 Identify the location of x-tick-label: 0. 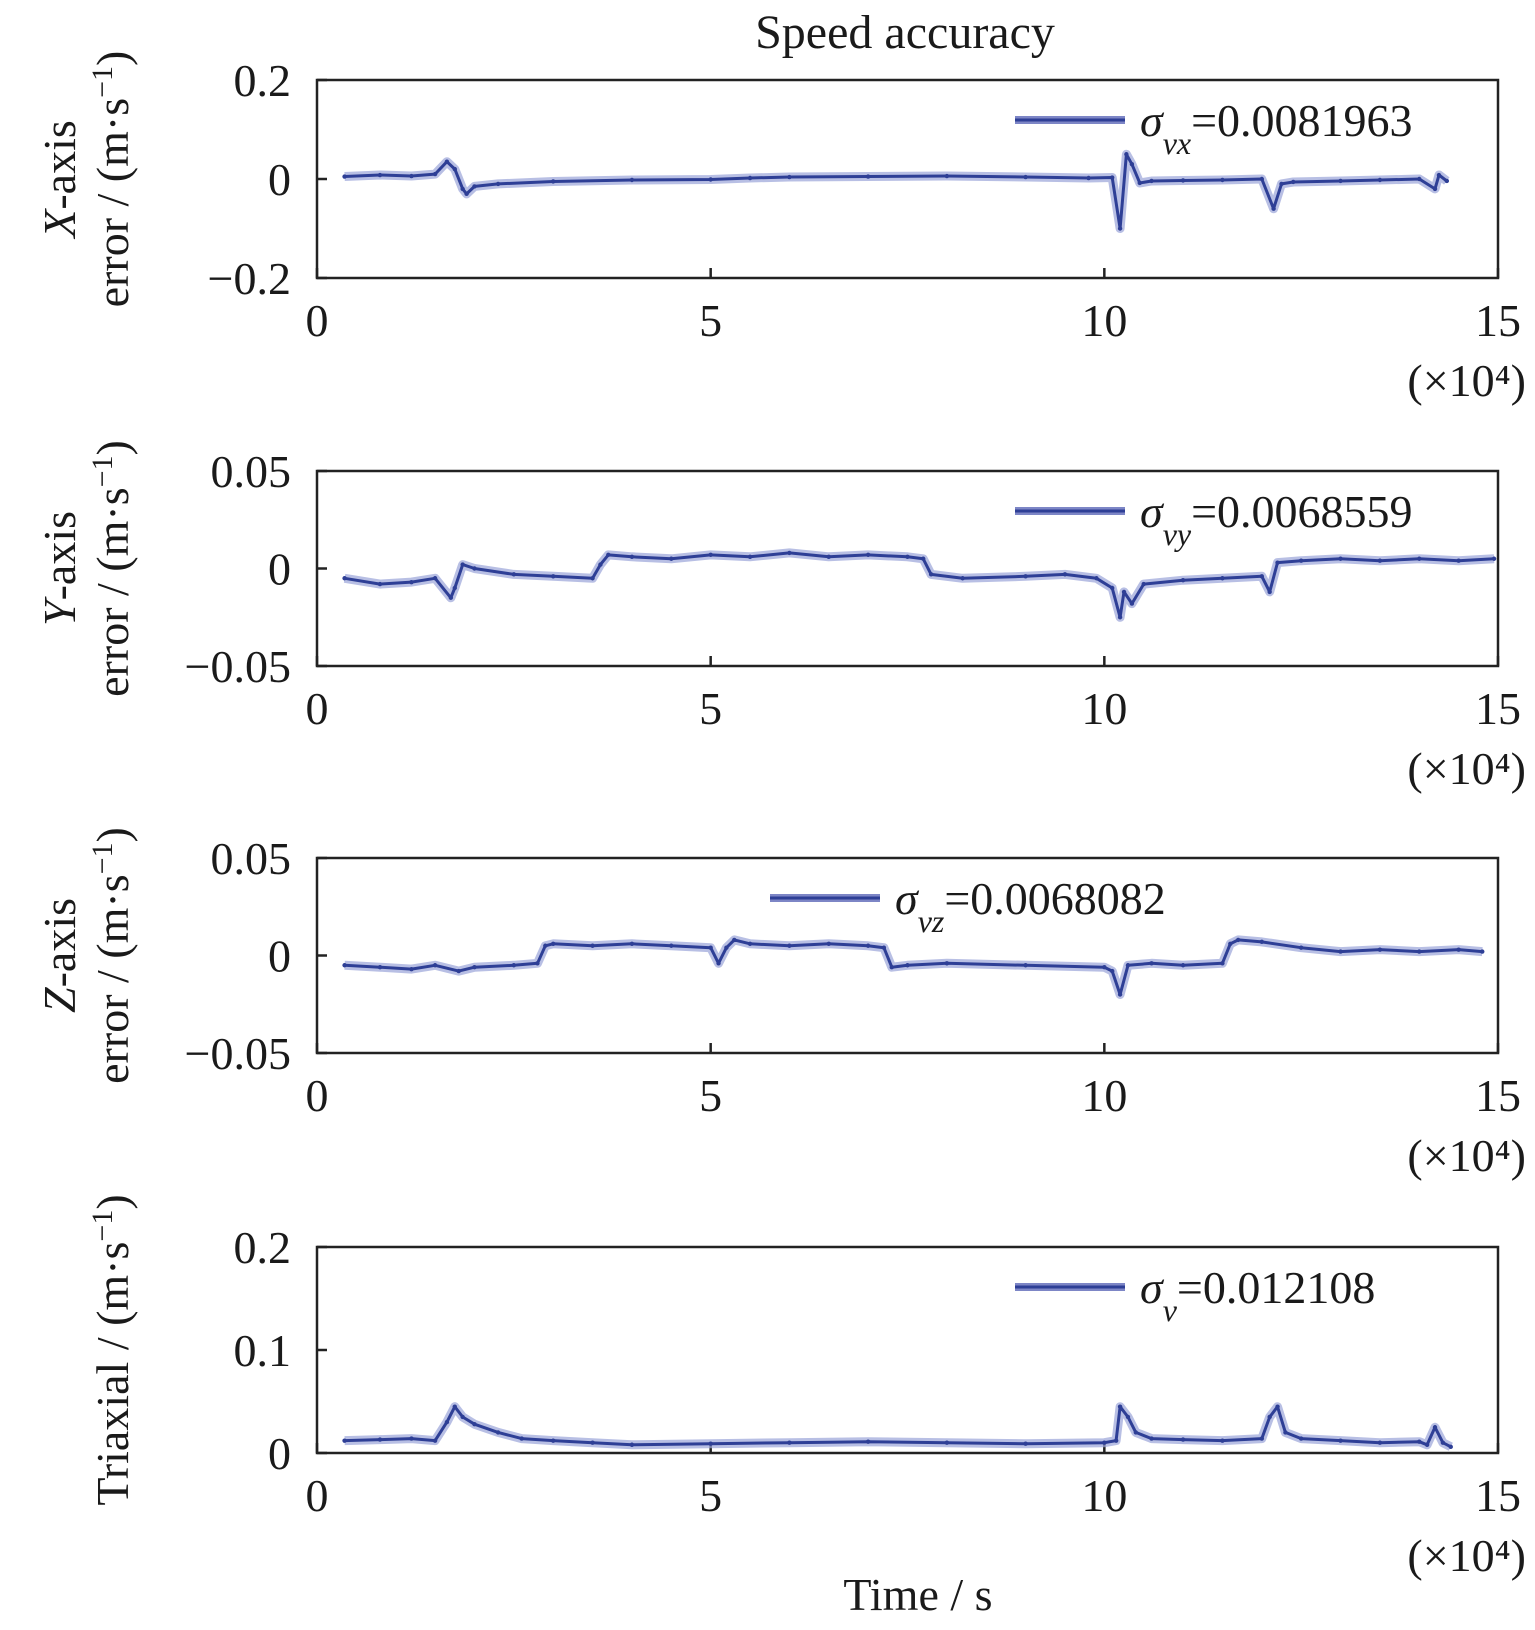
(317, 1495).